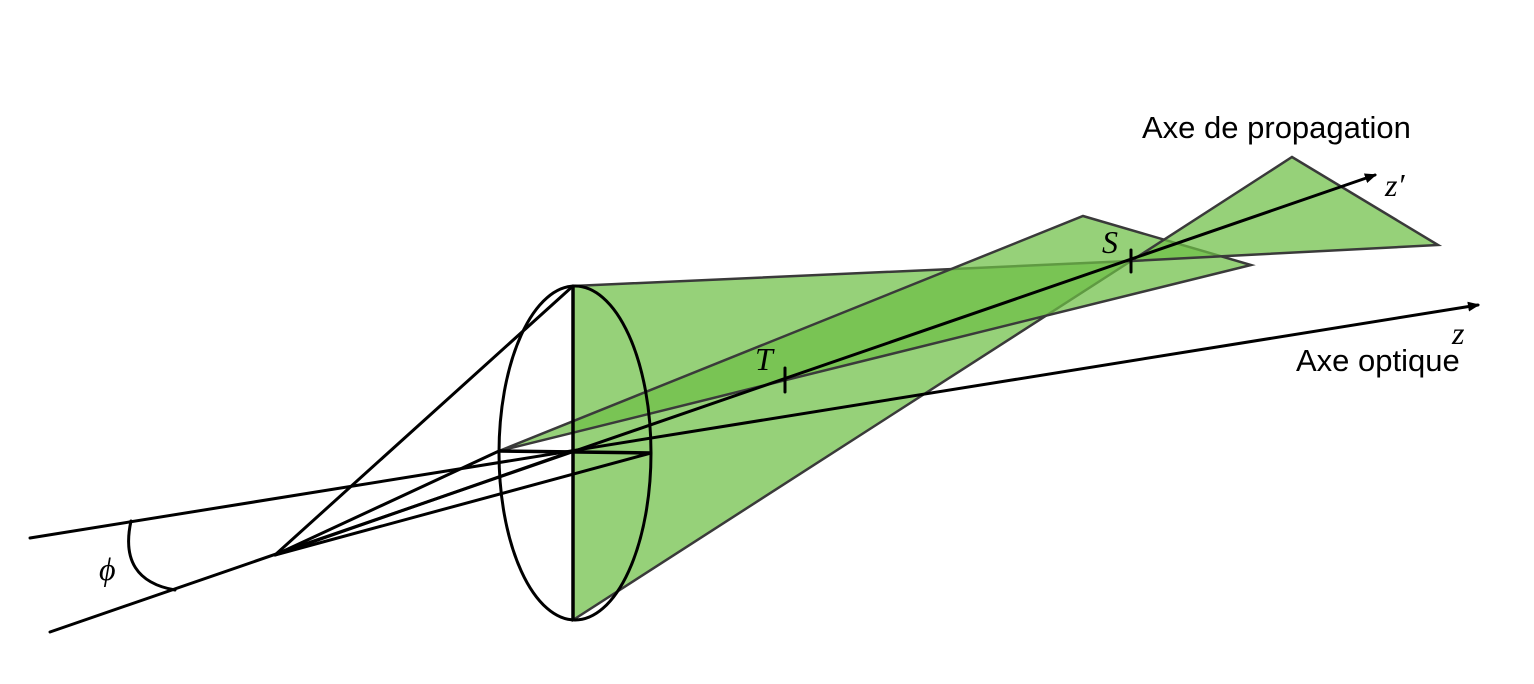  I want to click on point-t-label: T, so click(765, 359).